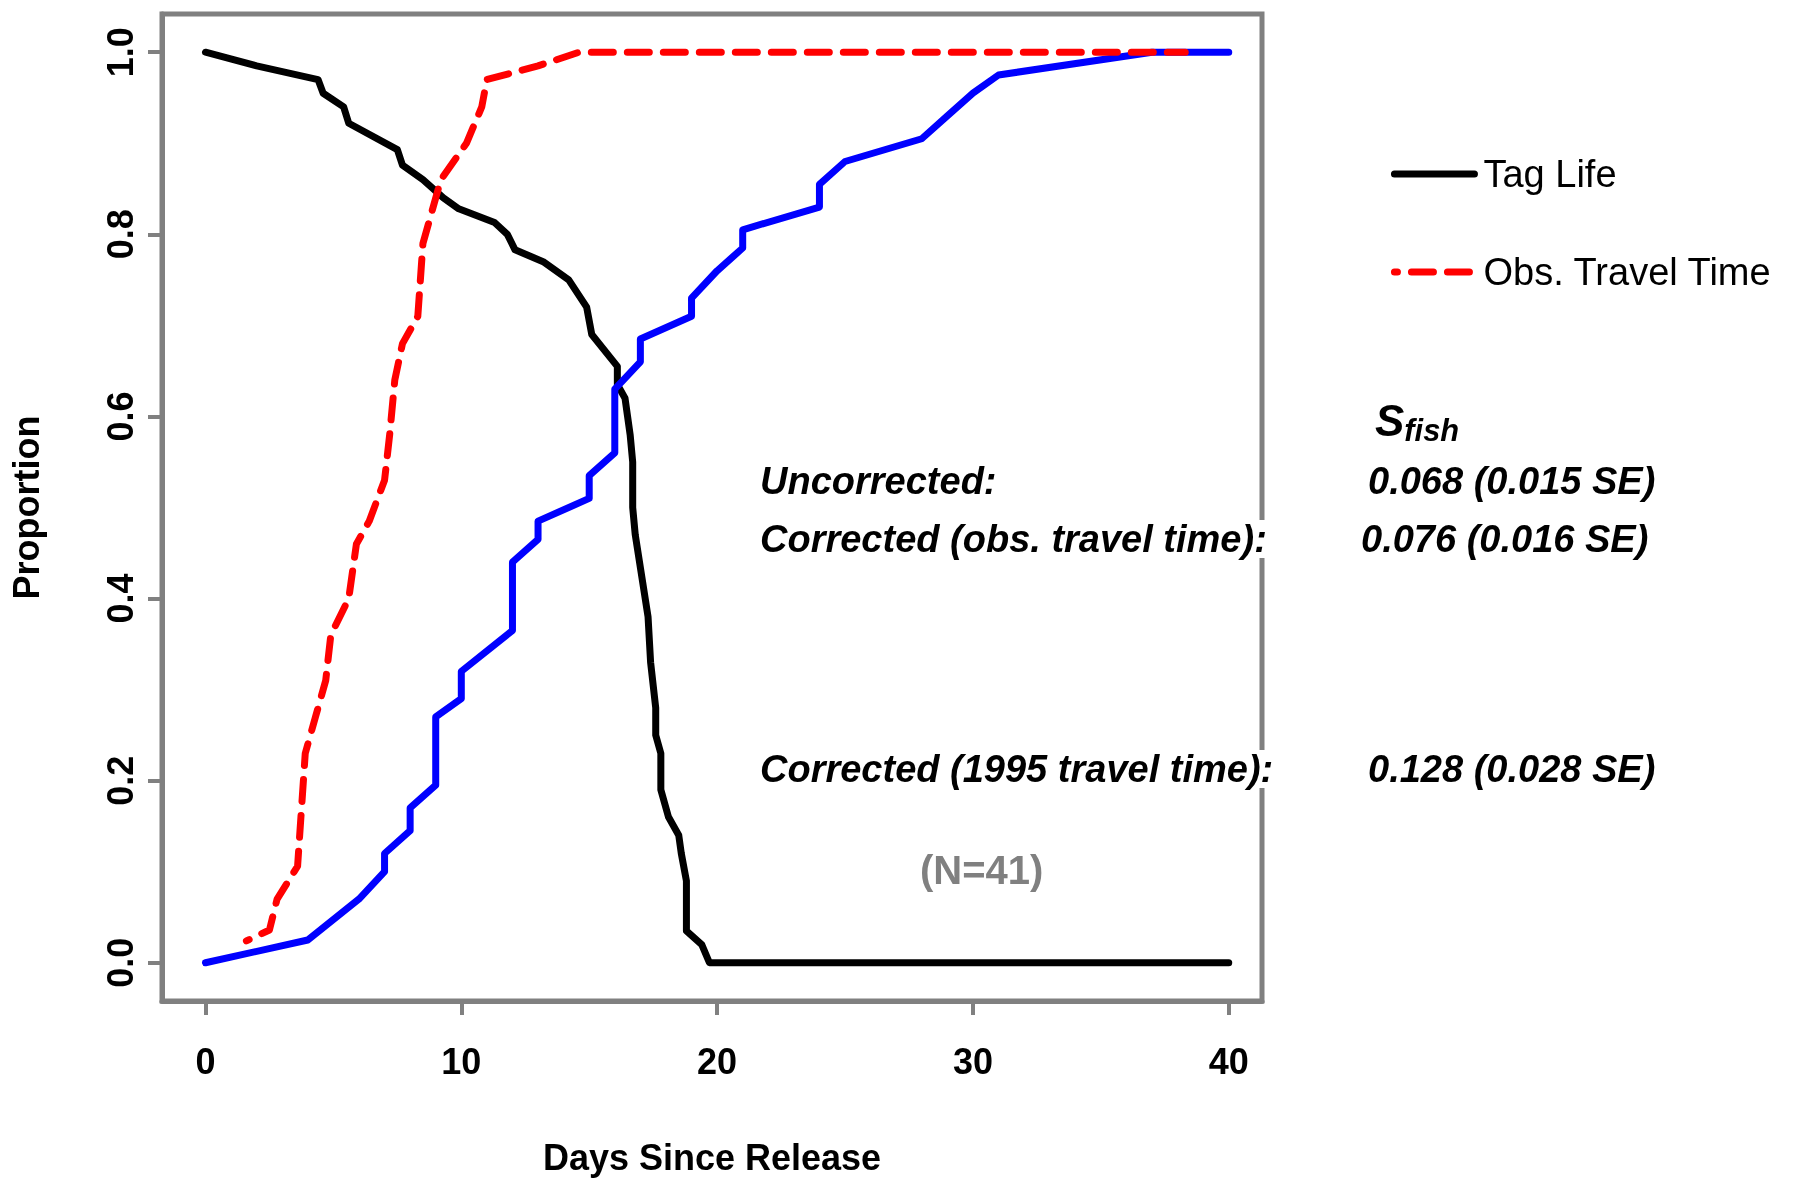 The image size is (1797, 1180). Describe the element at coordinates (982, 870) in the screenshot. I see `annotation: (N=41)` at that location.